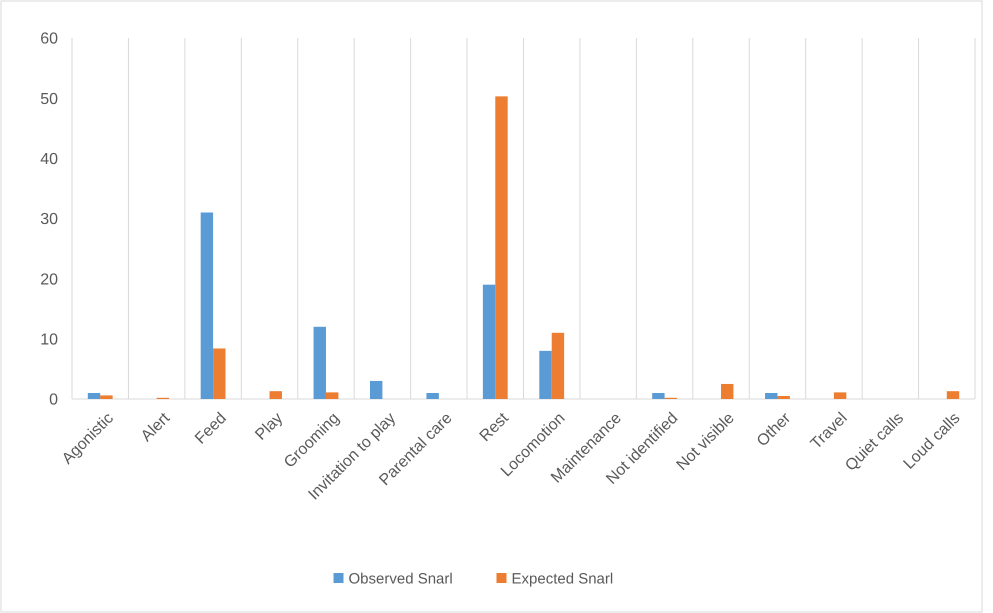 Image resolution: width=993 pixels, height=613 pixels. I want to click on y-tick-label: 60, so click(49, 39).